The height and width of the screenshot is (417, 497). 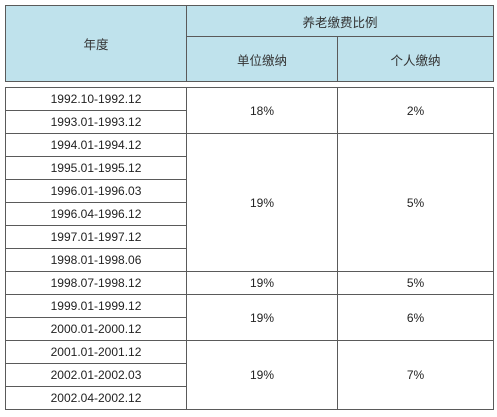 I want to click on table-row: 1992.10-1992.12 18% 2%, so click(x=250, y=110).